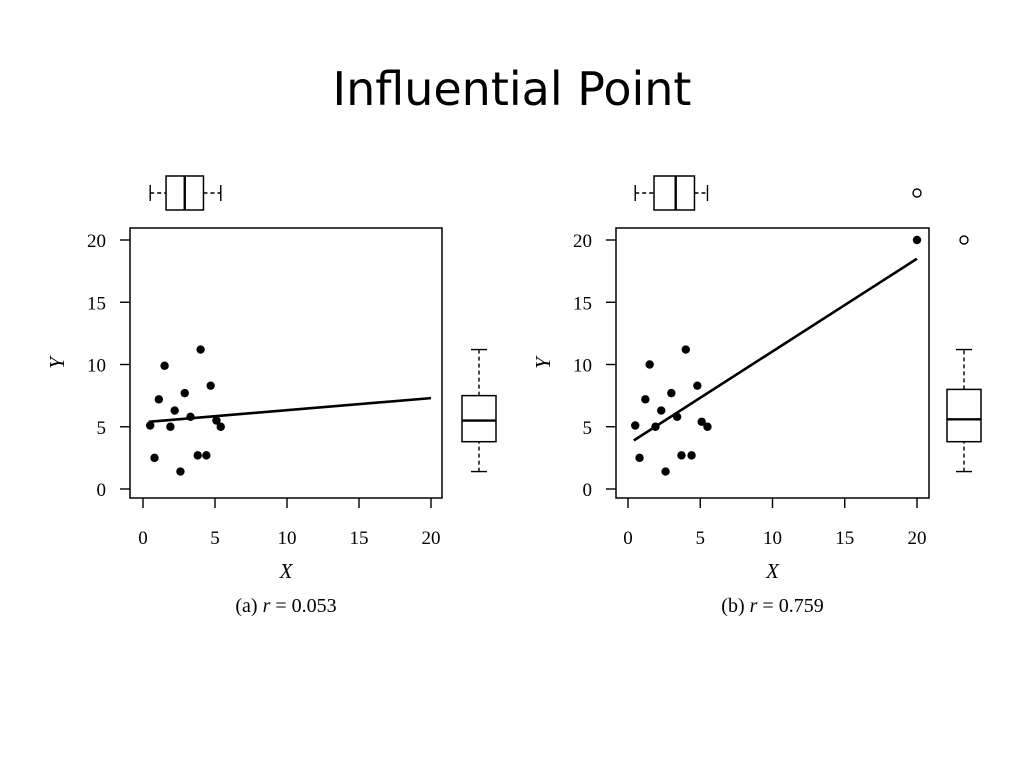 This screenshot has height=768, width=1024. What do you see at coordinates (674, 193) in the screenshot?
I see `x-box` at bounding box center [674, 193].